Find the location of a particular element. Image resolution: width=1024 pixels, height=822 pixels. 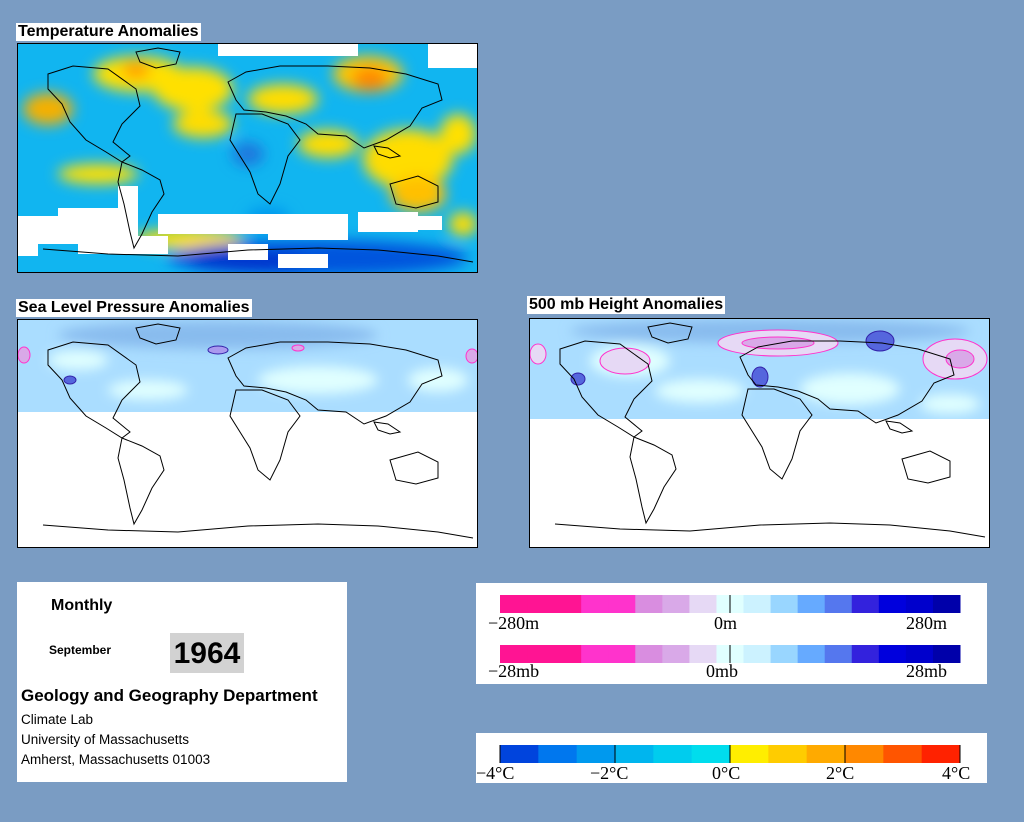

height-pressure-legend-graphic: −280m 0m 280m −28mb 0mb 28mb is located at coordinates (724, 638).